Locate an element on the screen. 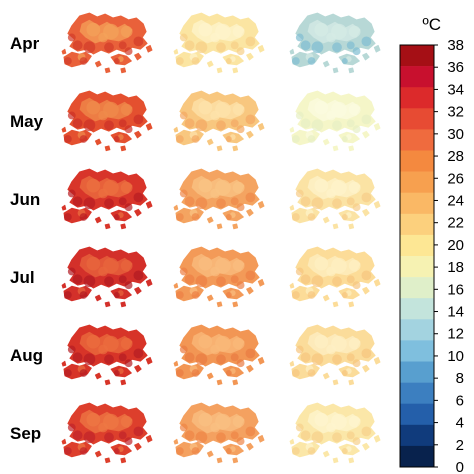 This screenshot has width=474, height=474. month-label-may: May is located at coordinates (27, 121).